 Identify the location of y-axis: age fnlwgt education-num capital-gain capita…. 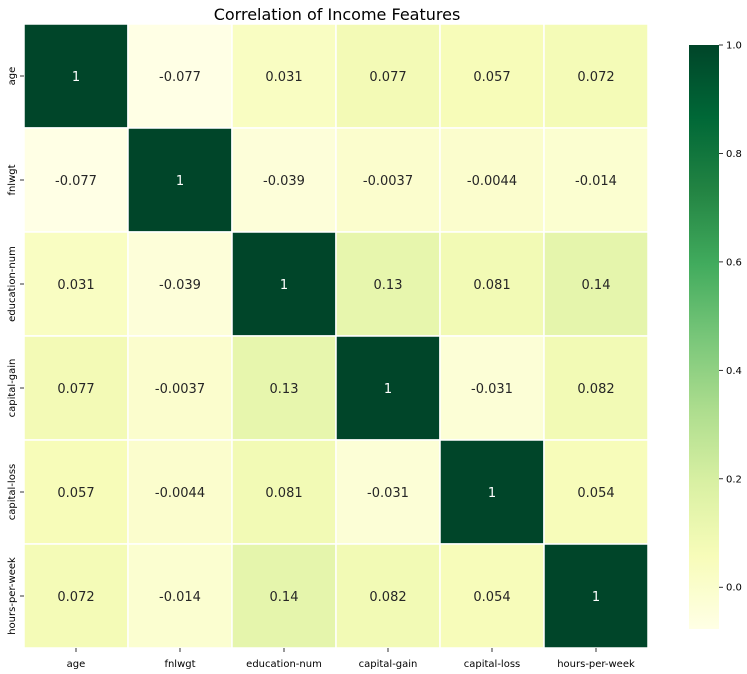
(15, 351).